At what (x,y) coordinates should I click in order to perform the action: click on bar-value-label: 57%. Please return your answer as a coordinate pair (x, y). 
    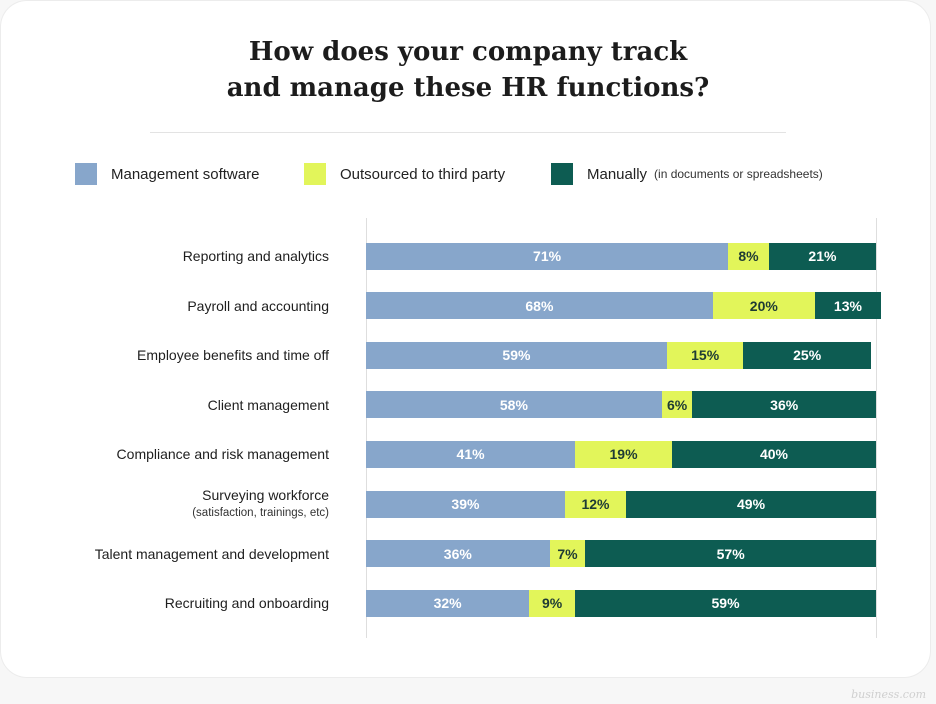
    Looking at the image, I should click on (730, 553).